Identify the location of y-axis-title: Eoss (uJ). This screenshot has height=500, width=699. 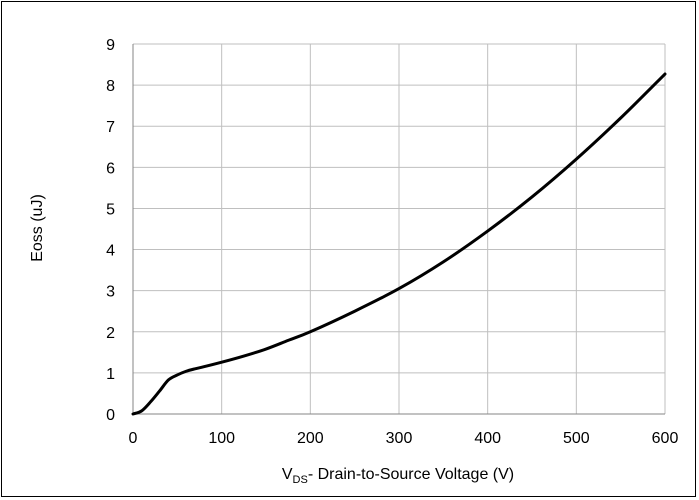
(37, 228).